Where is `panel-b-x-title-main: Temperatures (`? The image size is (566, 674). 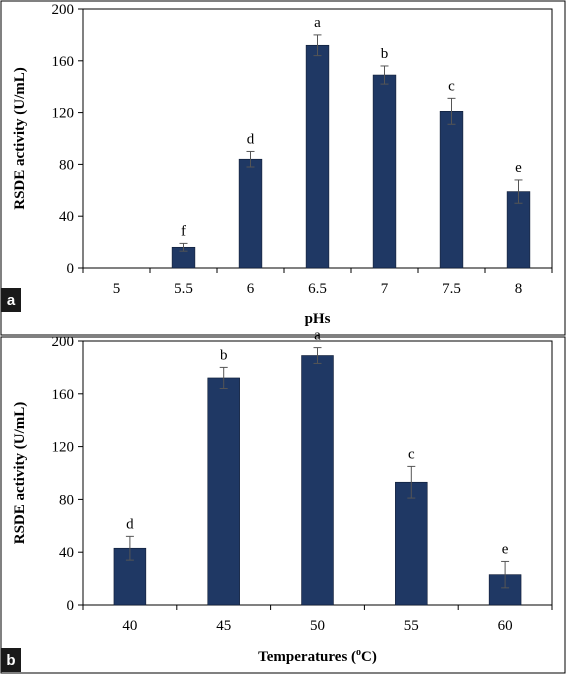
panel-b-x-title-main: Temperatures ( is located at coordinates (307, 657).